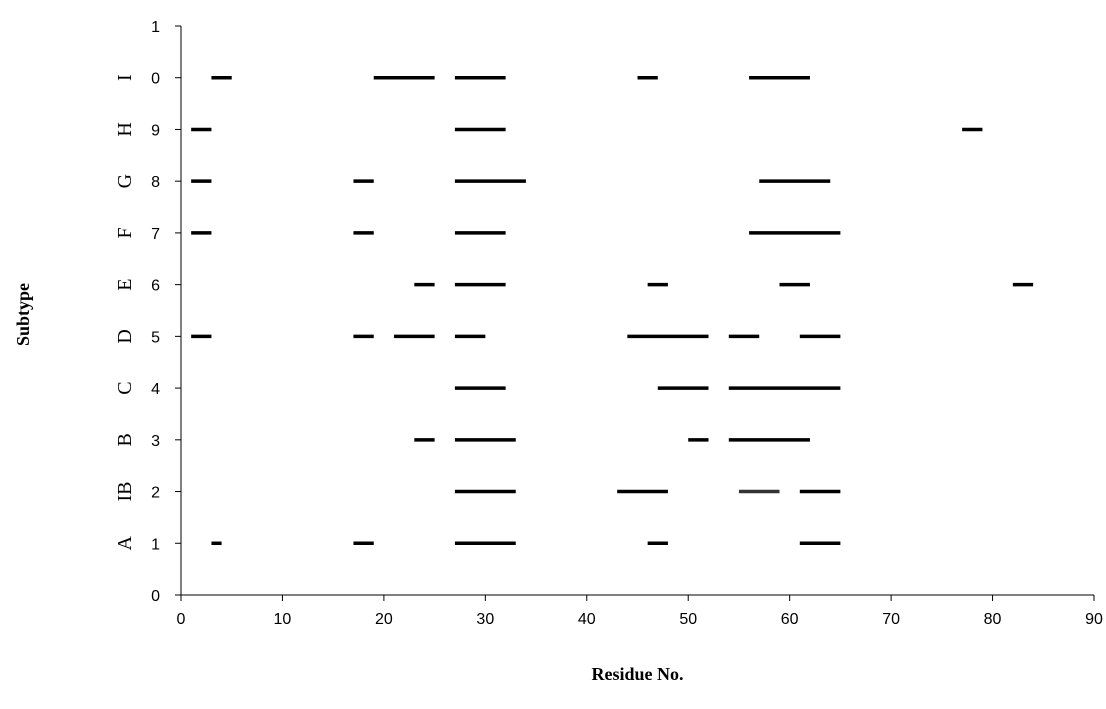 This screenshot has width=1106, height=709. What do you see at coordinates (587, 619) in the screenshot?
I see `x-tick-label: 40` at bounding box center [587, 619].